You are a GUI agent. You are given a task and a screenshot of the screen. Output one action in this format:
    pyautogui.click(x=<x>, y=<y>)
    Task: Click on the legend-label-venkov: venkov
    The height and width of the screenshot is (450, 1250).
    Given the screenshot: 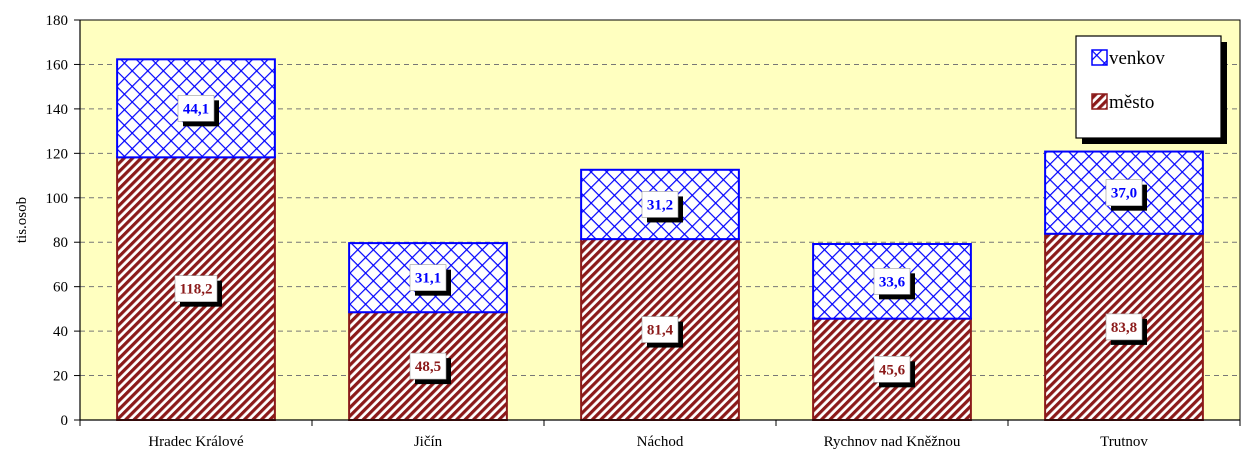 What is the action you would take?
    pyautogui.click(x=1137, y=58)
    